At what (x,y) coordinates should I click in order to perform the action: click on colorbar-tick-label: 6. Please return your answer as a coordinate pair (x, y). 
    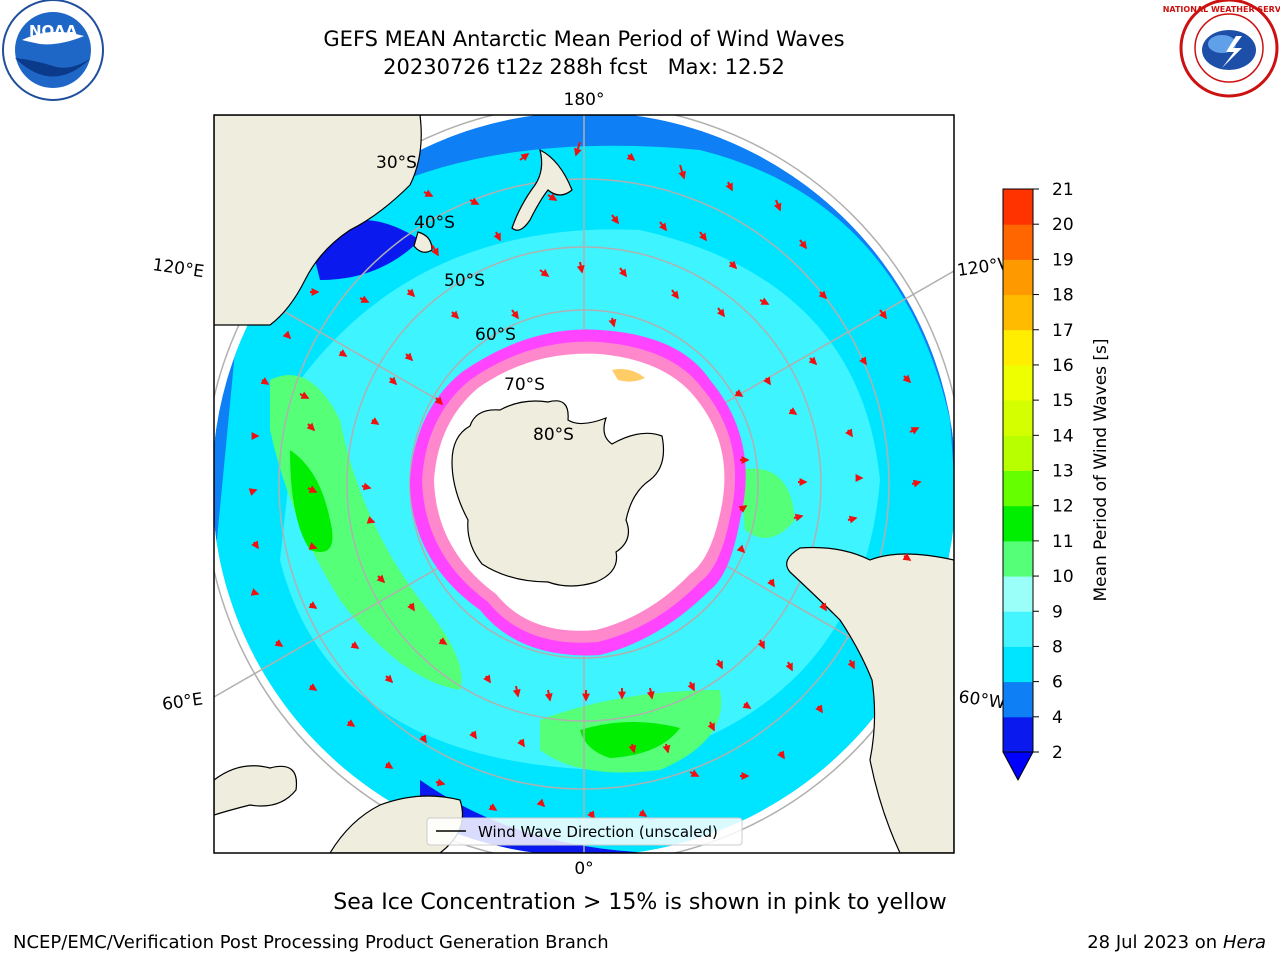
    Looking at the image, I should click on (1057, 683).